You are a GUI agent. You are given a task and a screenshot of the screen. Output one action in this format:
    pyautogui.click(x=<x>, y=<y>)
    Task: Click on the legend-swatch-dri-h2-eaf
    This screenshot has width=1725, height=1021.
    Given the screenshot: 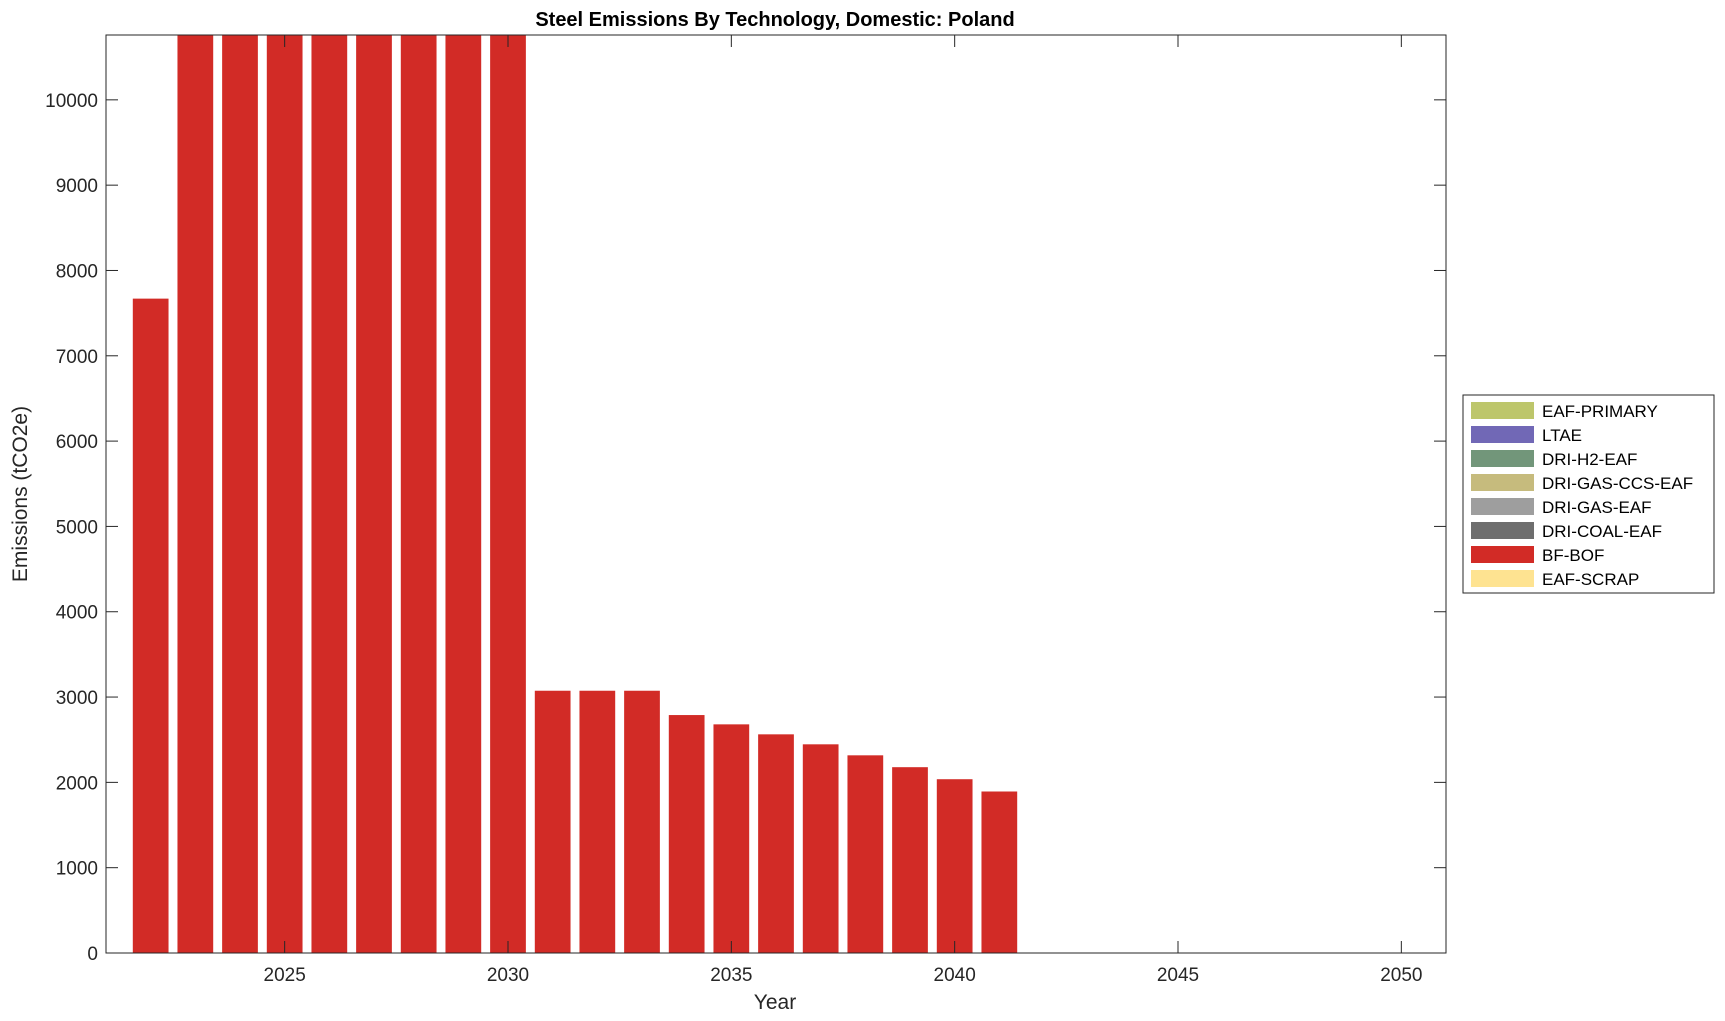 What is the action you would take?
    pyautogui.click(x=1502, y=458)
    